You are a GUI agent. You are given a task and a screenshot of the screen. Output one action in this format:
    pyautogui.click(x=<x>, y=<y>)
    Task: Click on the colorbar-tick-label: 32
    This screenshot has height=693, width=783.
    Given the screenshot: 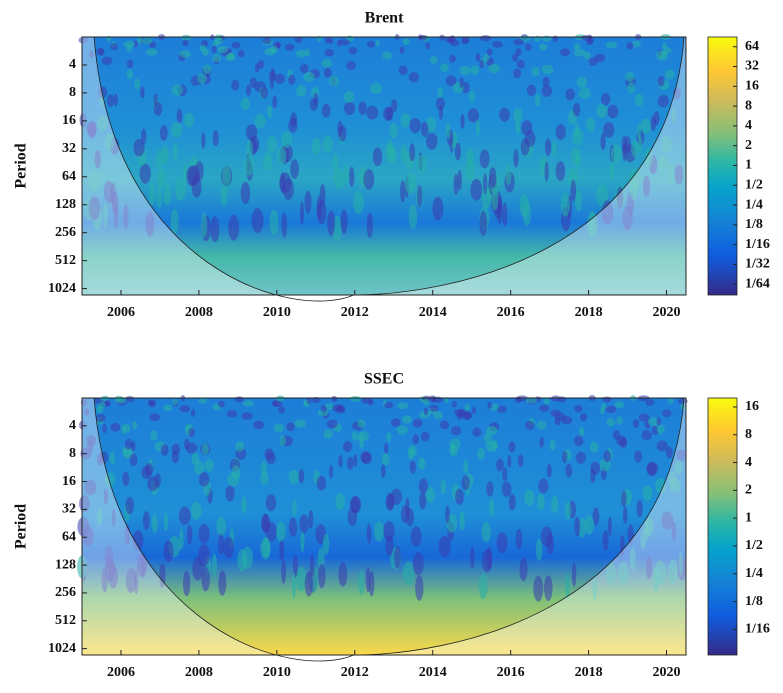 What is the action you would take?
    pyautogui.click(x=752, y=66)
    